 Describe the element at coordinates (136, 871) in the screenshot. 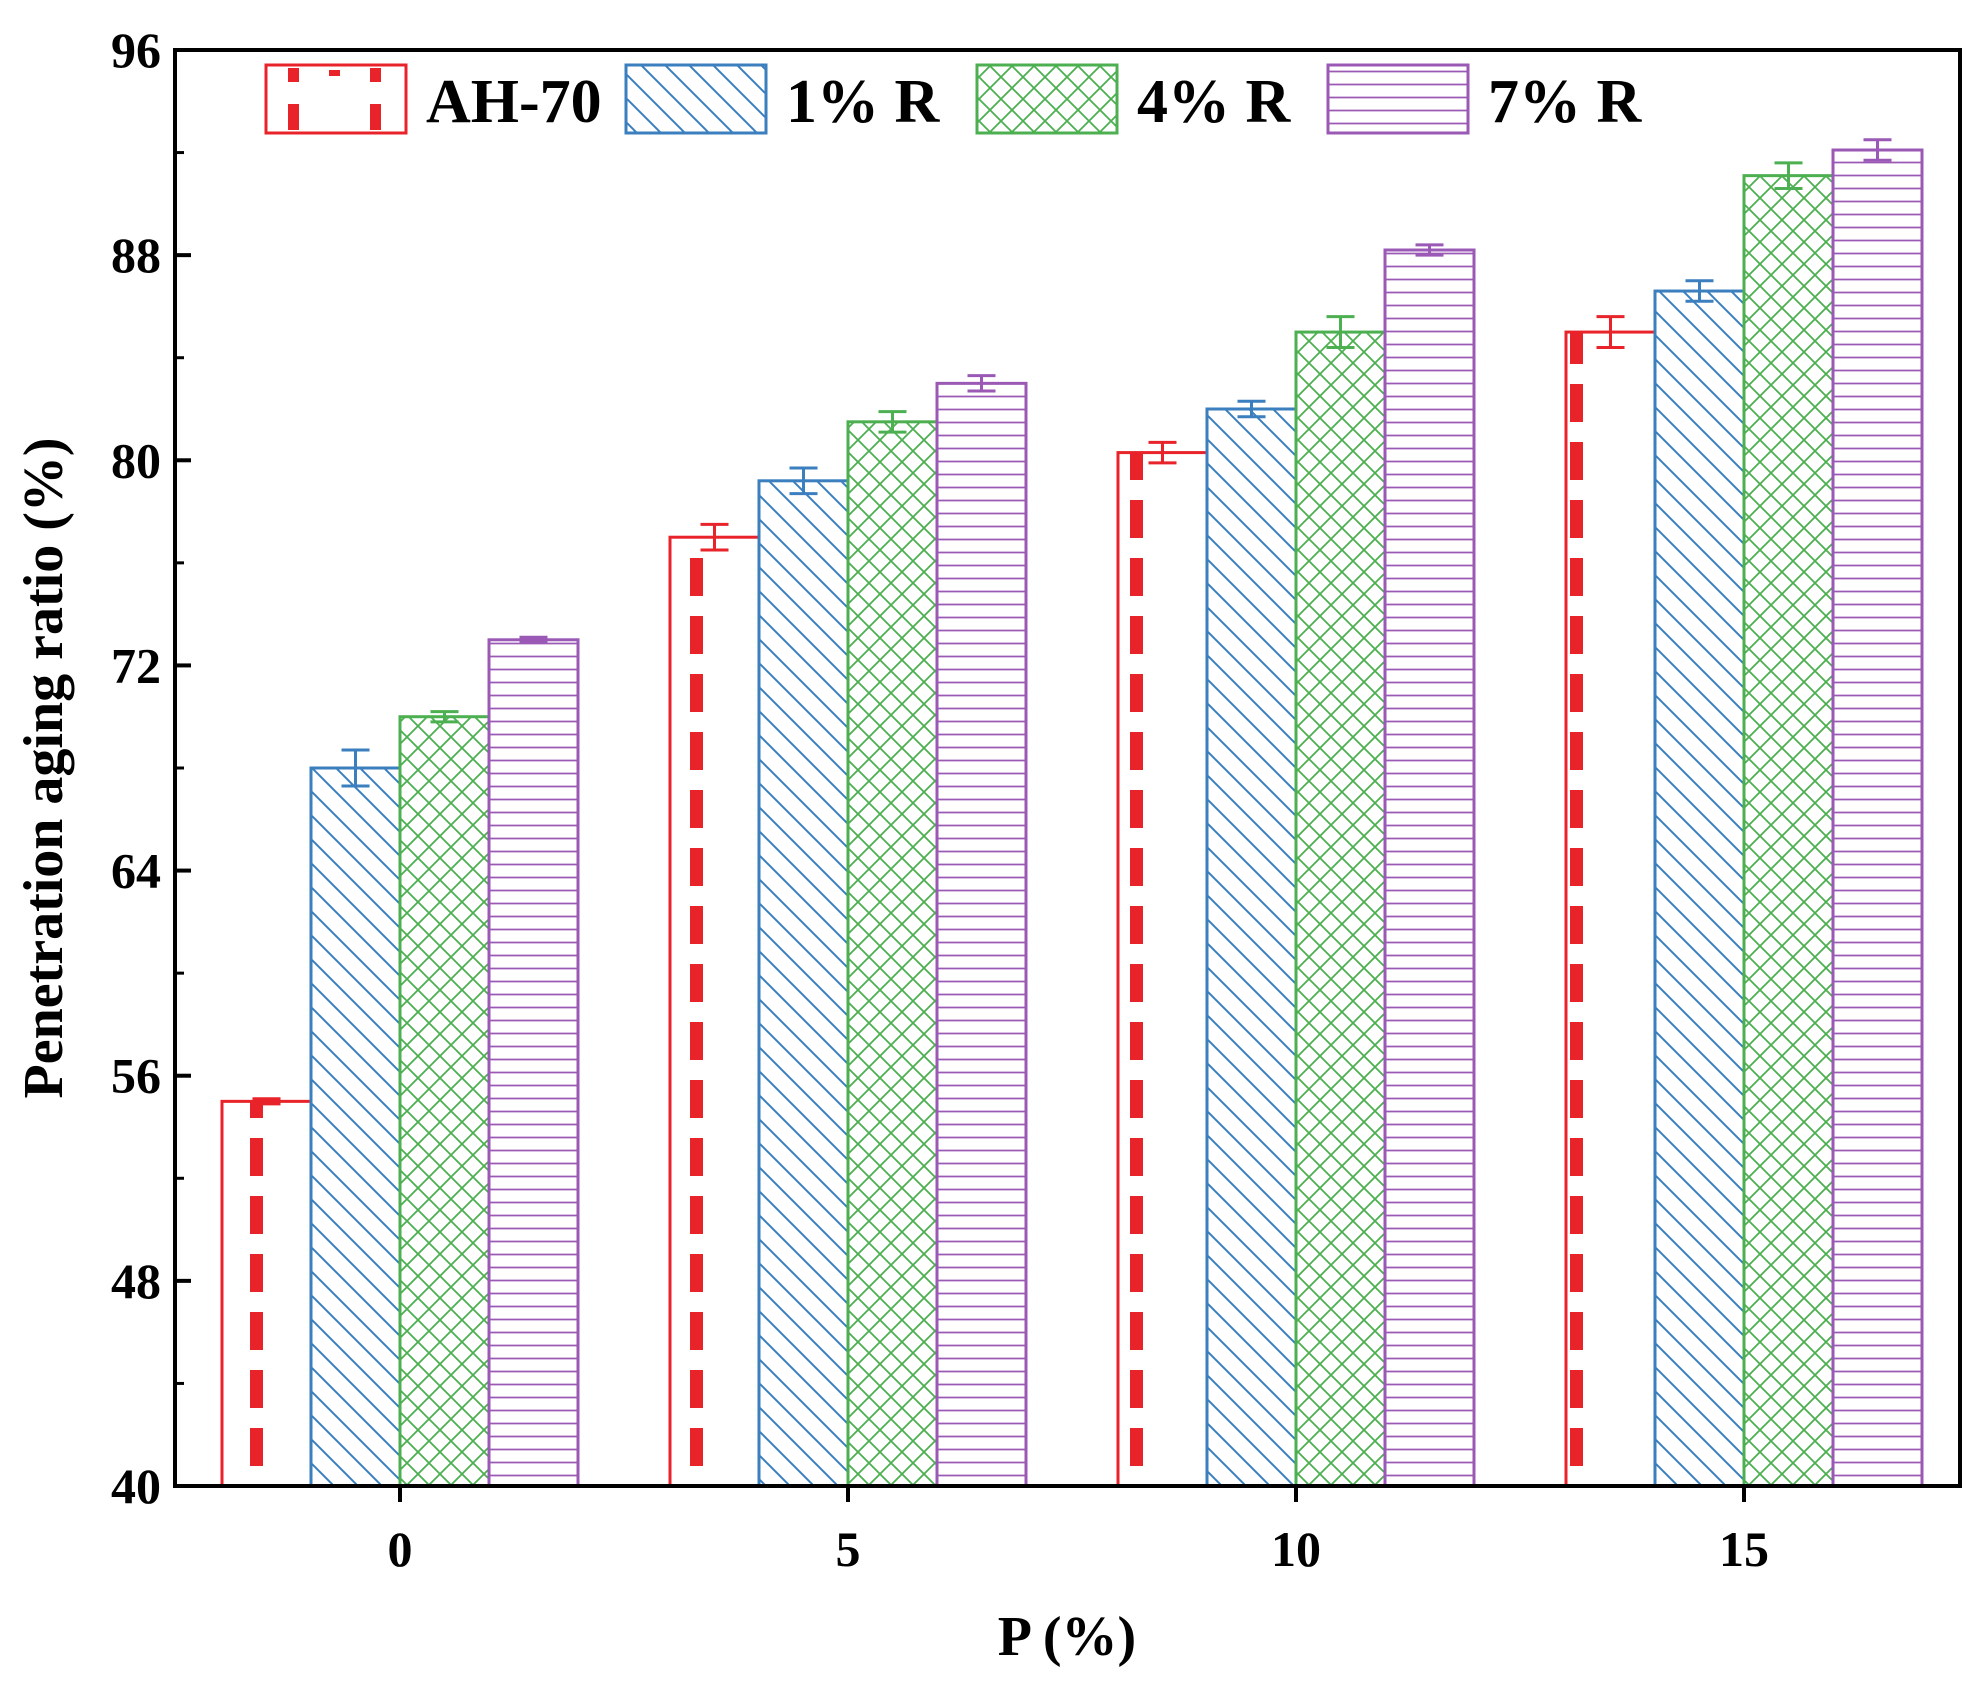

I see `y-tick-label: 64` at that location.